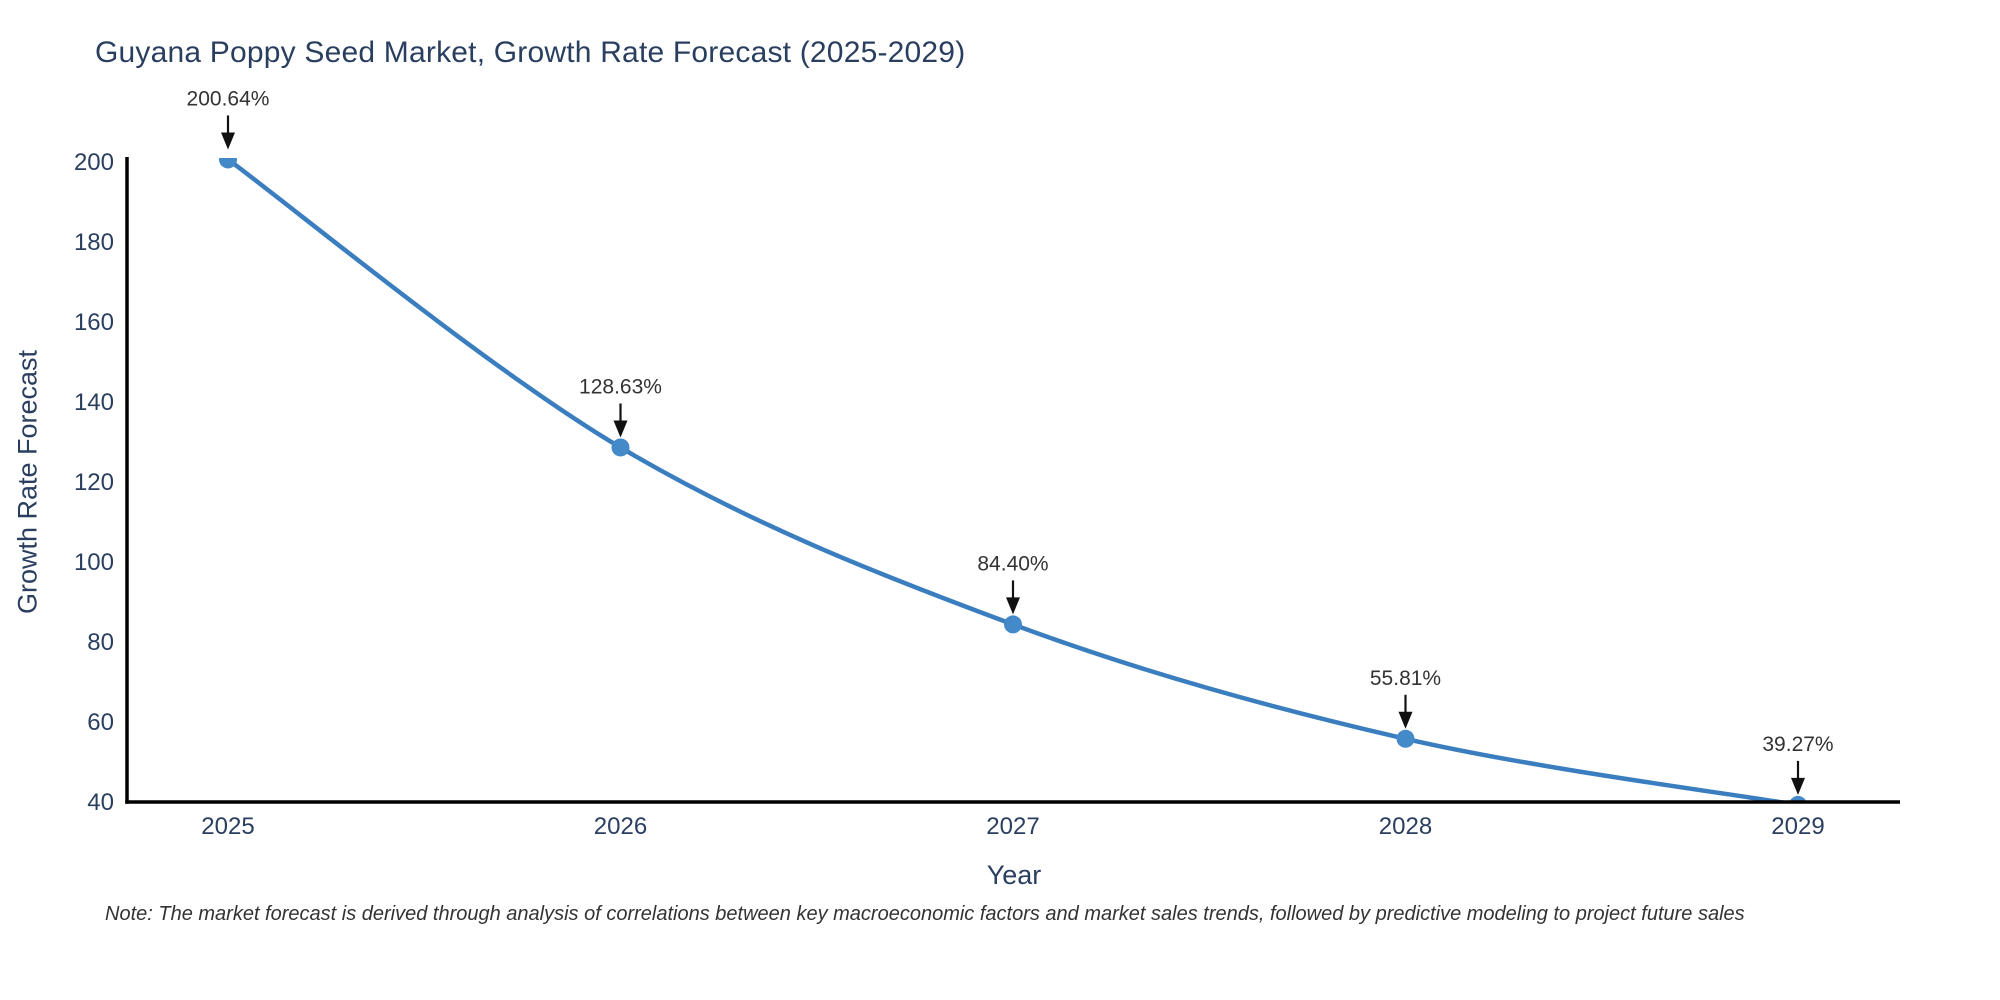  Describe the element at coordinates (94, 482) in the screenshot. I see `y-tick-label: 120` at that location.